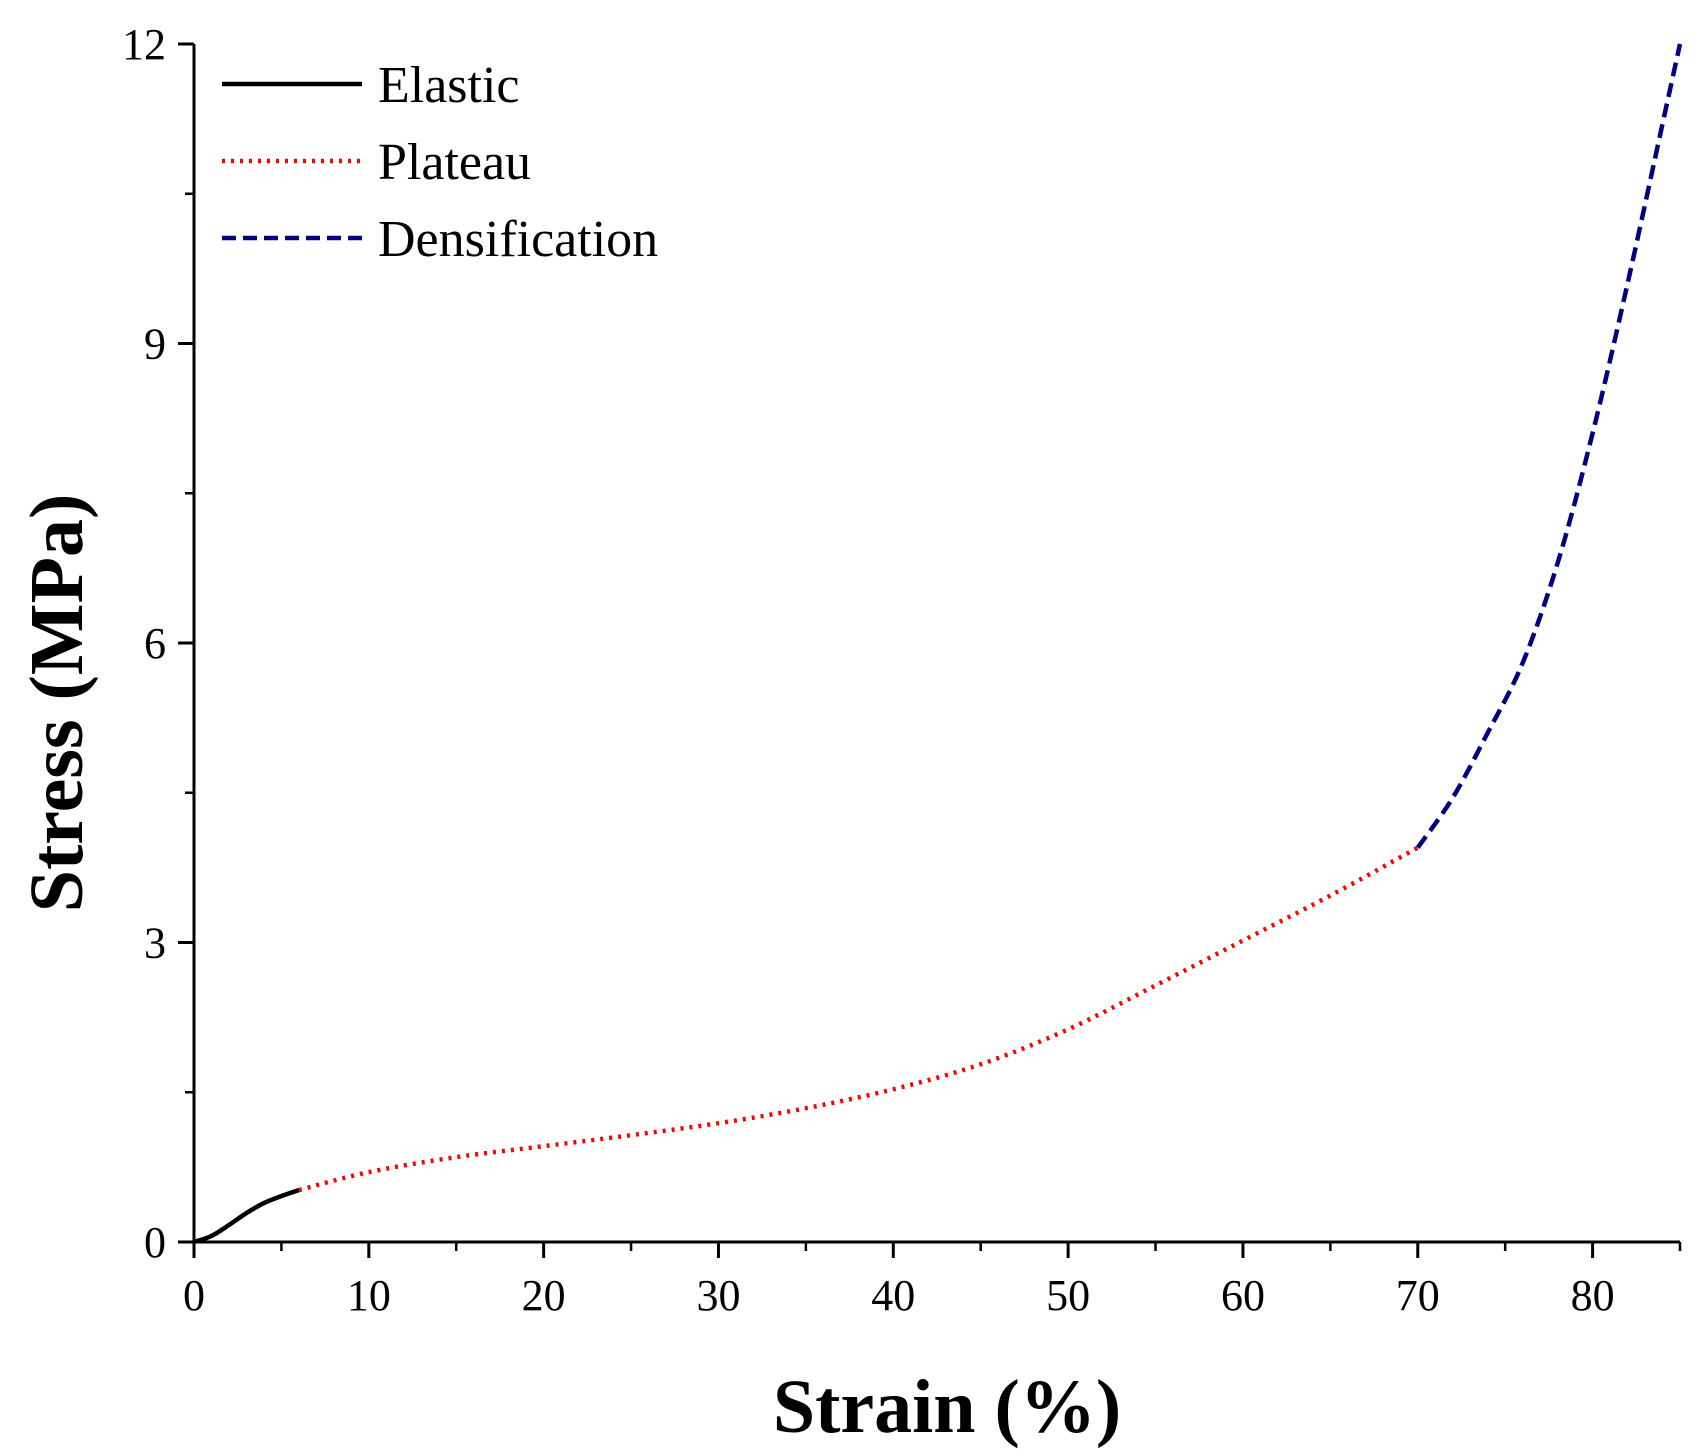 The image size is (1703, 1456). I want to click on x-tick-label: 60, so click(1243, 1295).